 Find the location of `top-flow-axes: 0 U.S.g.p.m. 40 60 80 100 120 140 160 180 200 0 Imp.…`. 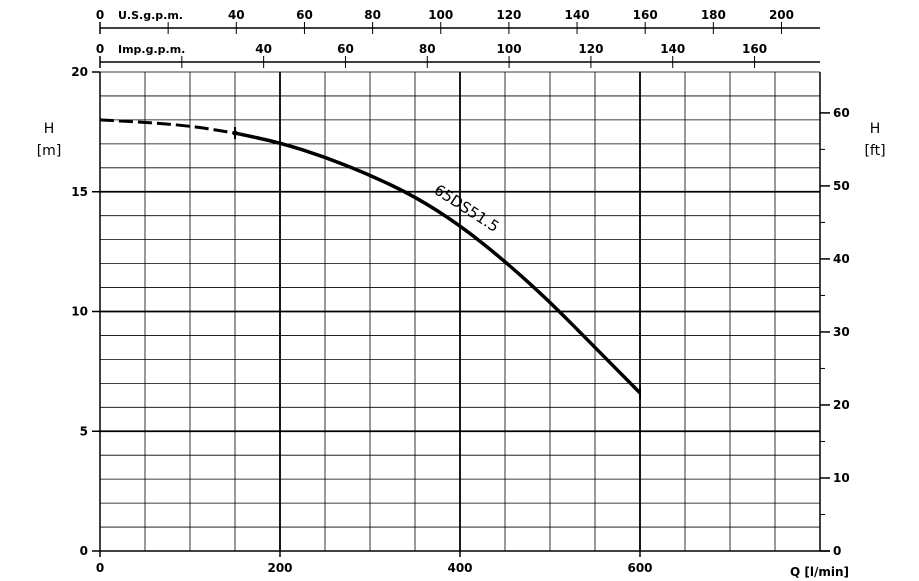

top-flow-axes: 0 U.S.g.p.m. 40 60 80 100 120 140 160 180 200 0 Imp.… is located at coordinates (458, 38).